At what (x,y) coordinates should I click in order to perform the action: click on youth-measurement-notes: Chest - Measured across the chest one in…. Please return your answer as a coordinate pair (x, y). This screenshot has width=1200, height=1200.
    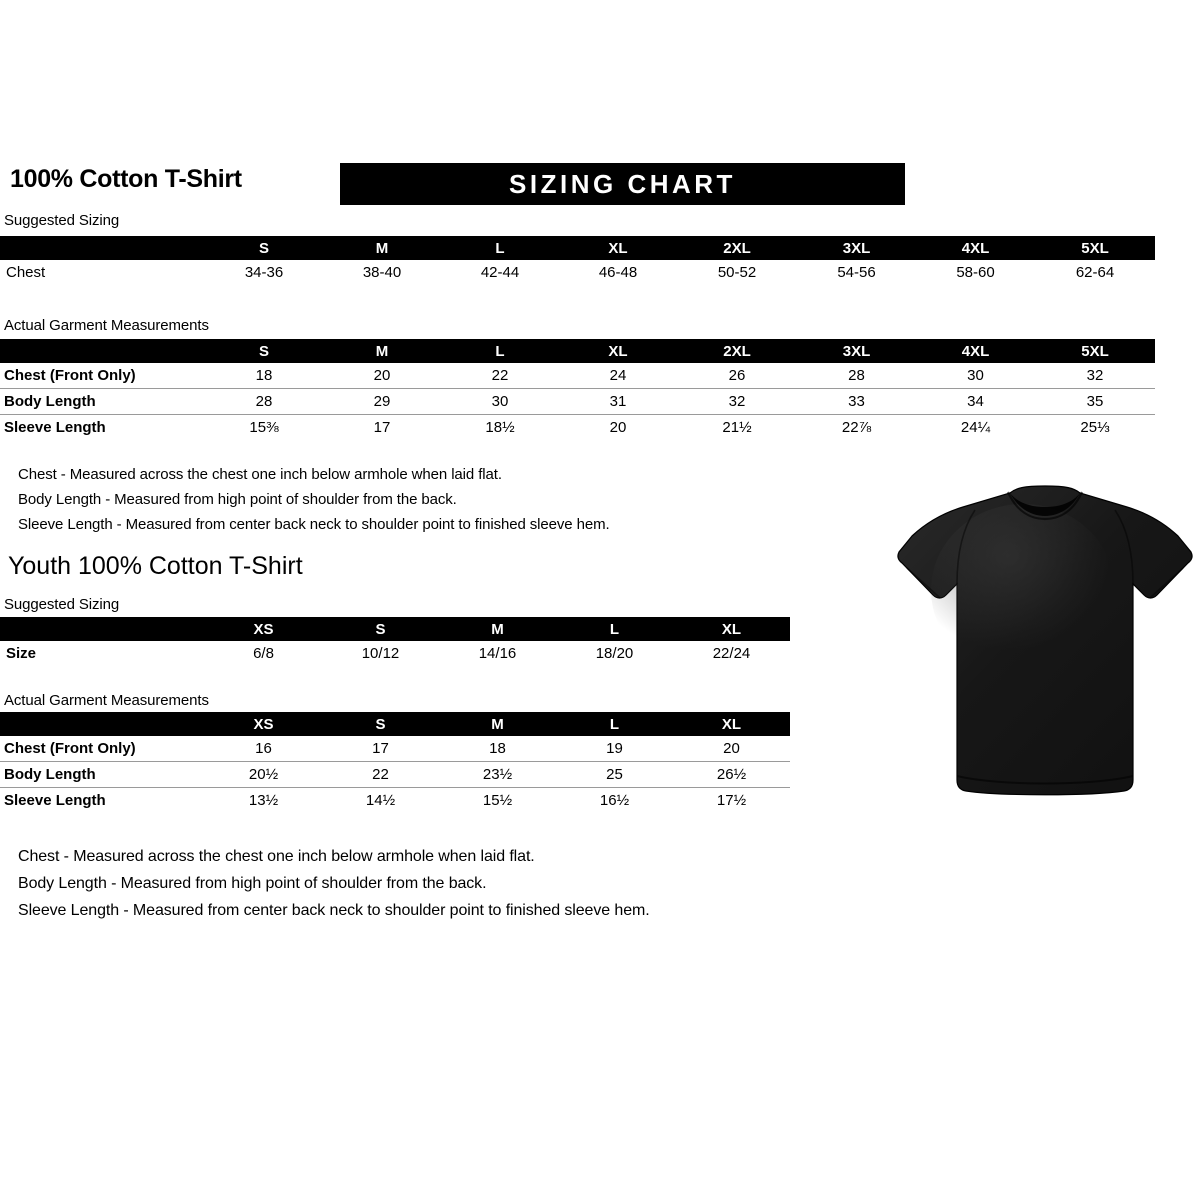
    Looking at the image, I should click on (334, 883).